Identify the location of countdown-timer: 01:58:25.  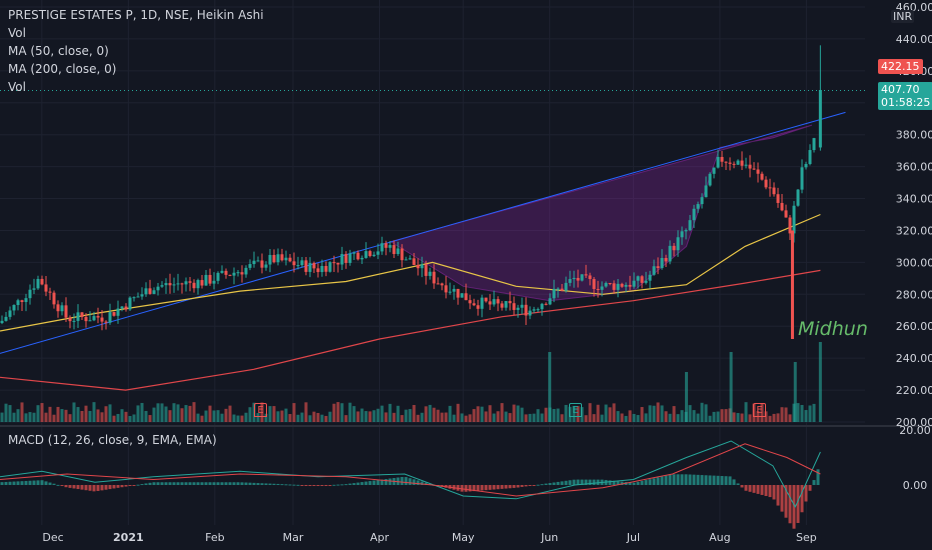
(906, 102).